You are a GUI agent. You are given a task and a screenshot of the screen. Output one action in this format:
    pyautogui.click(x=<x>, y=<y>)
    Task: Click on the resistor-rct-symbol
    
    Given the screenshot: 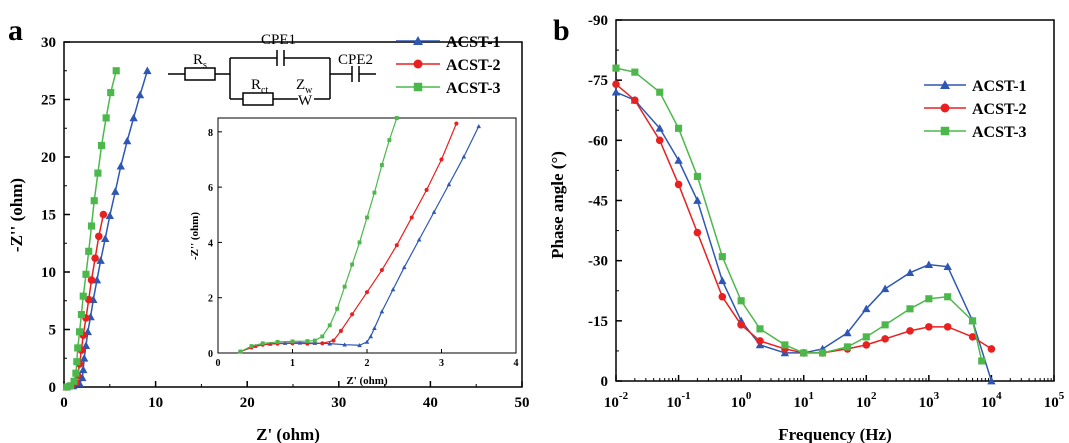 What is the action you would take?
    pyautogui.click(x=258, y=99)
    